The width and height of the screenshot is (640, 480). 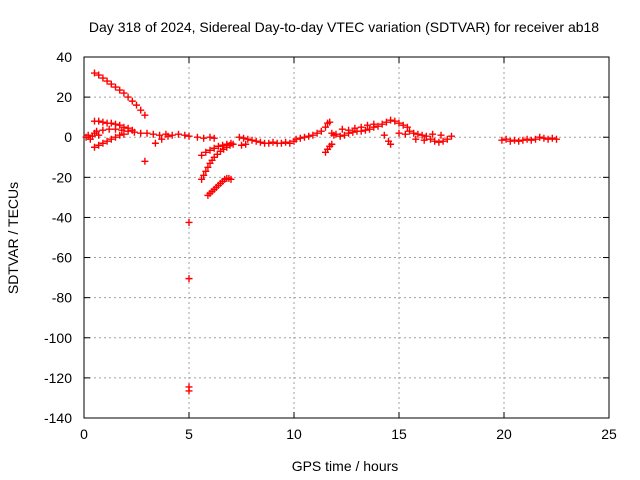 I want to click on y-tick-label: 20, so click(x=64, y=97).